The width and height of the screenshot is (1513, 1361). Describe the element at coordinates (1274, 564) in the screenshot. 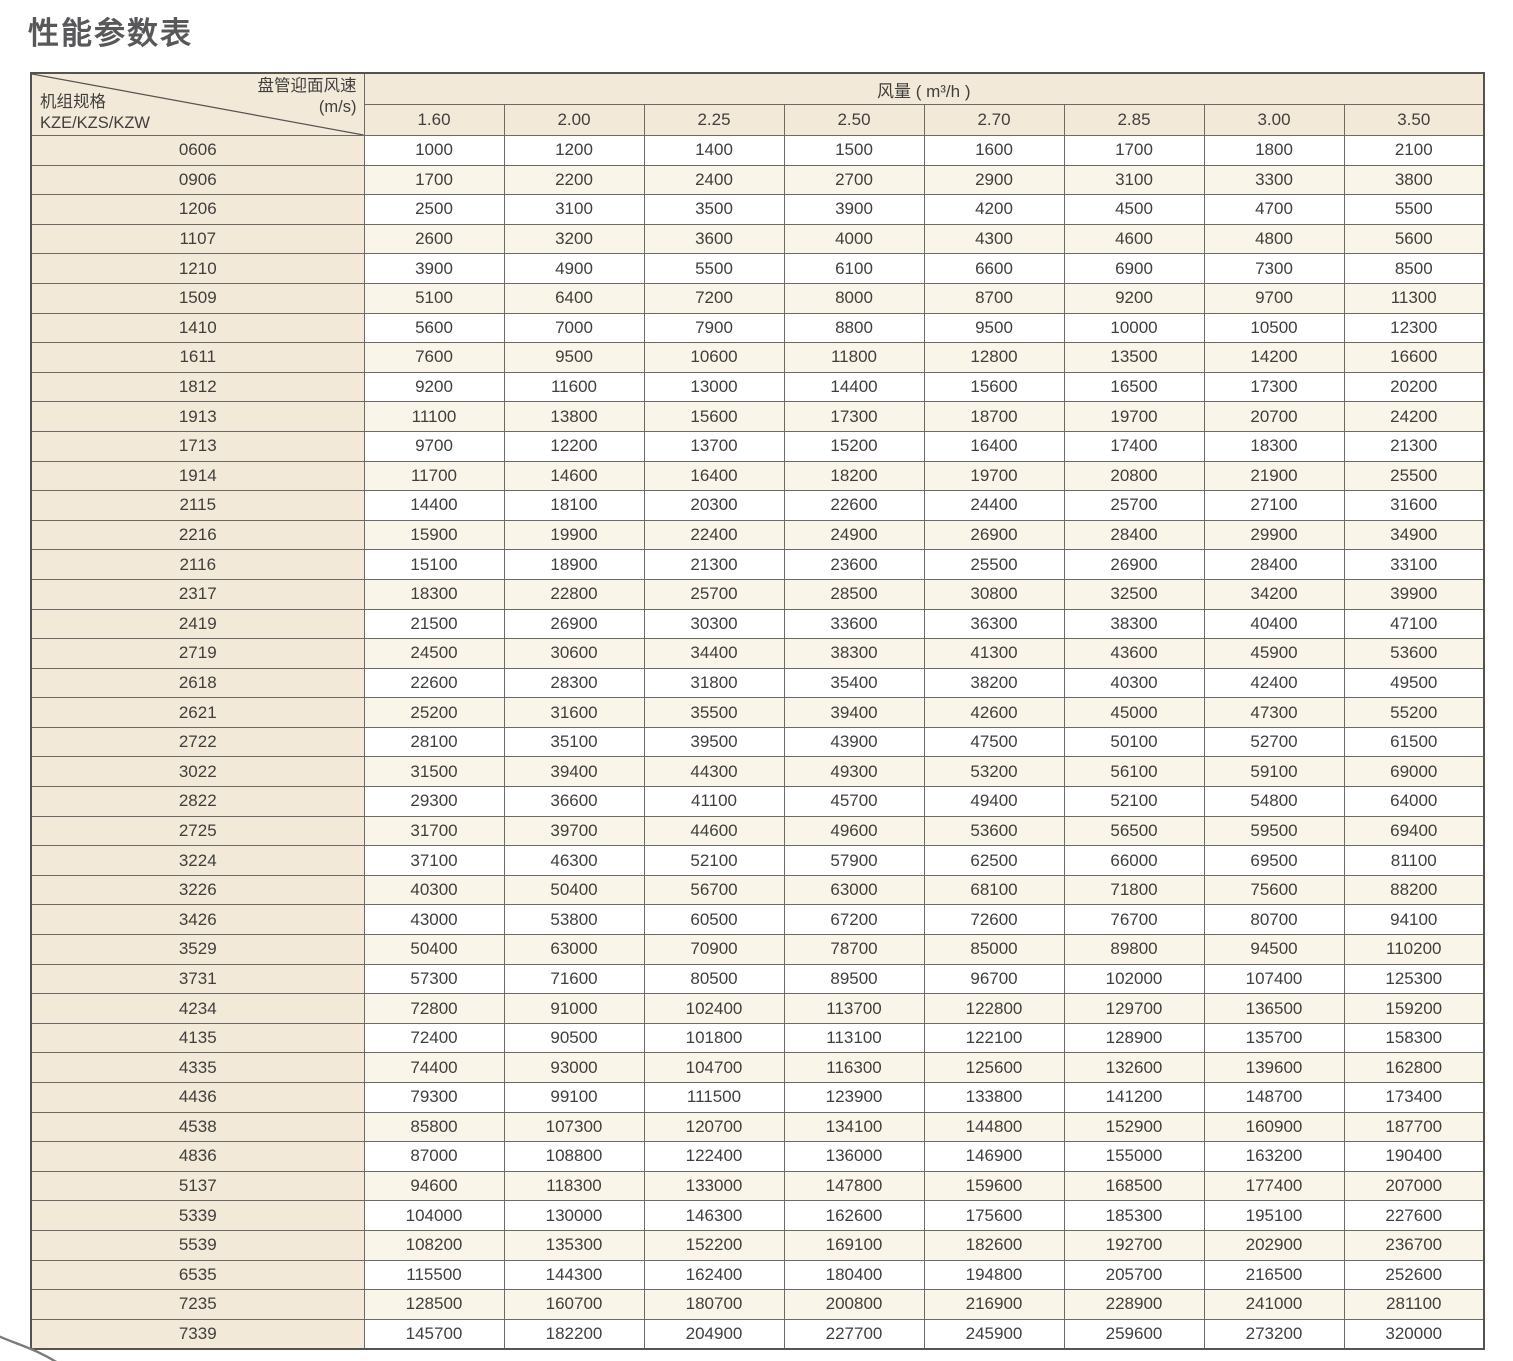

I see `airflow-value-cell: 28400` at that location.